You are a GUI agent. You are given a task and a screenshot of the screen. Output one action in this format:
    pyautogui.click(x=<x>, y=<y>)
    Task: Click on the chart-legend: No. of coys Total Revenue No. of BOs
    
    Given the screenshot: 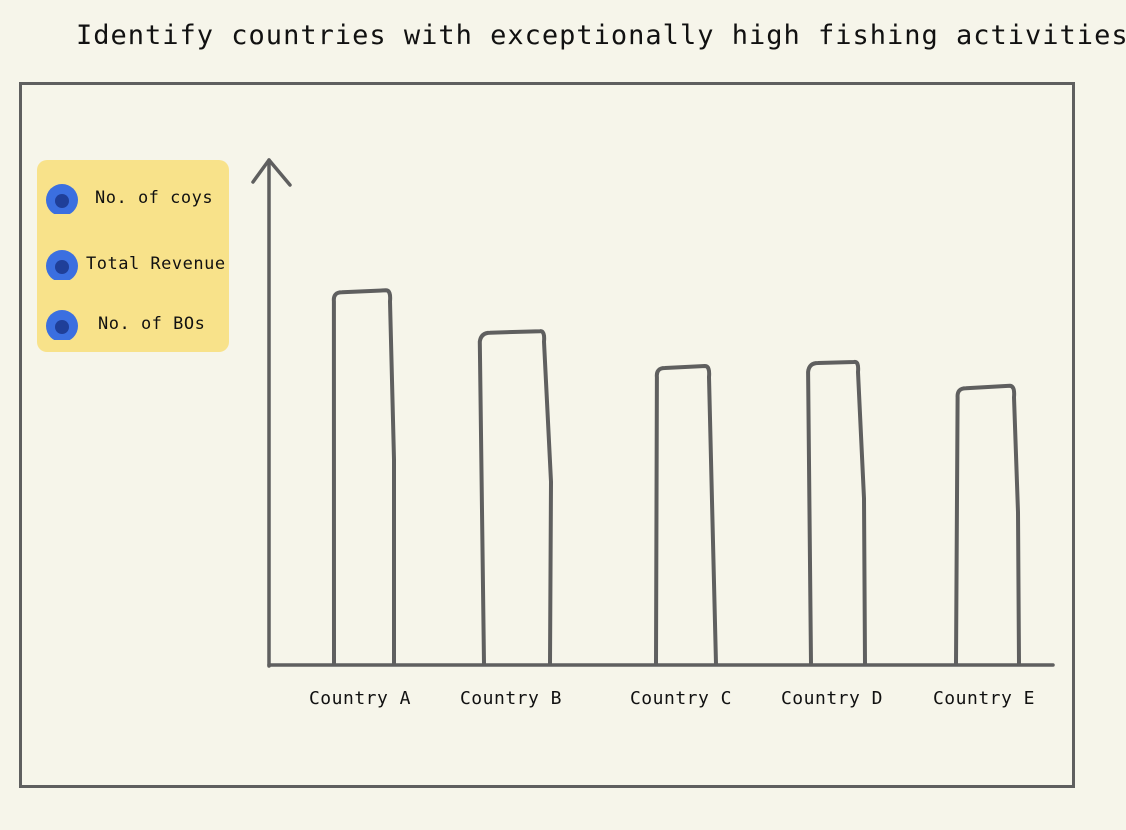 What is the action you would take?
    pyautogui.click(x=133, y=256)
    